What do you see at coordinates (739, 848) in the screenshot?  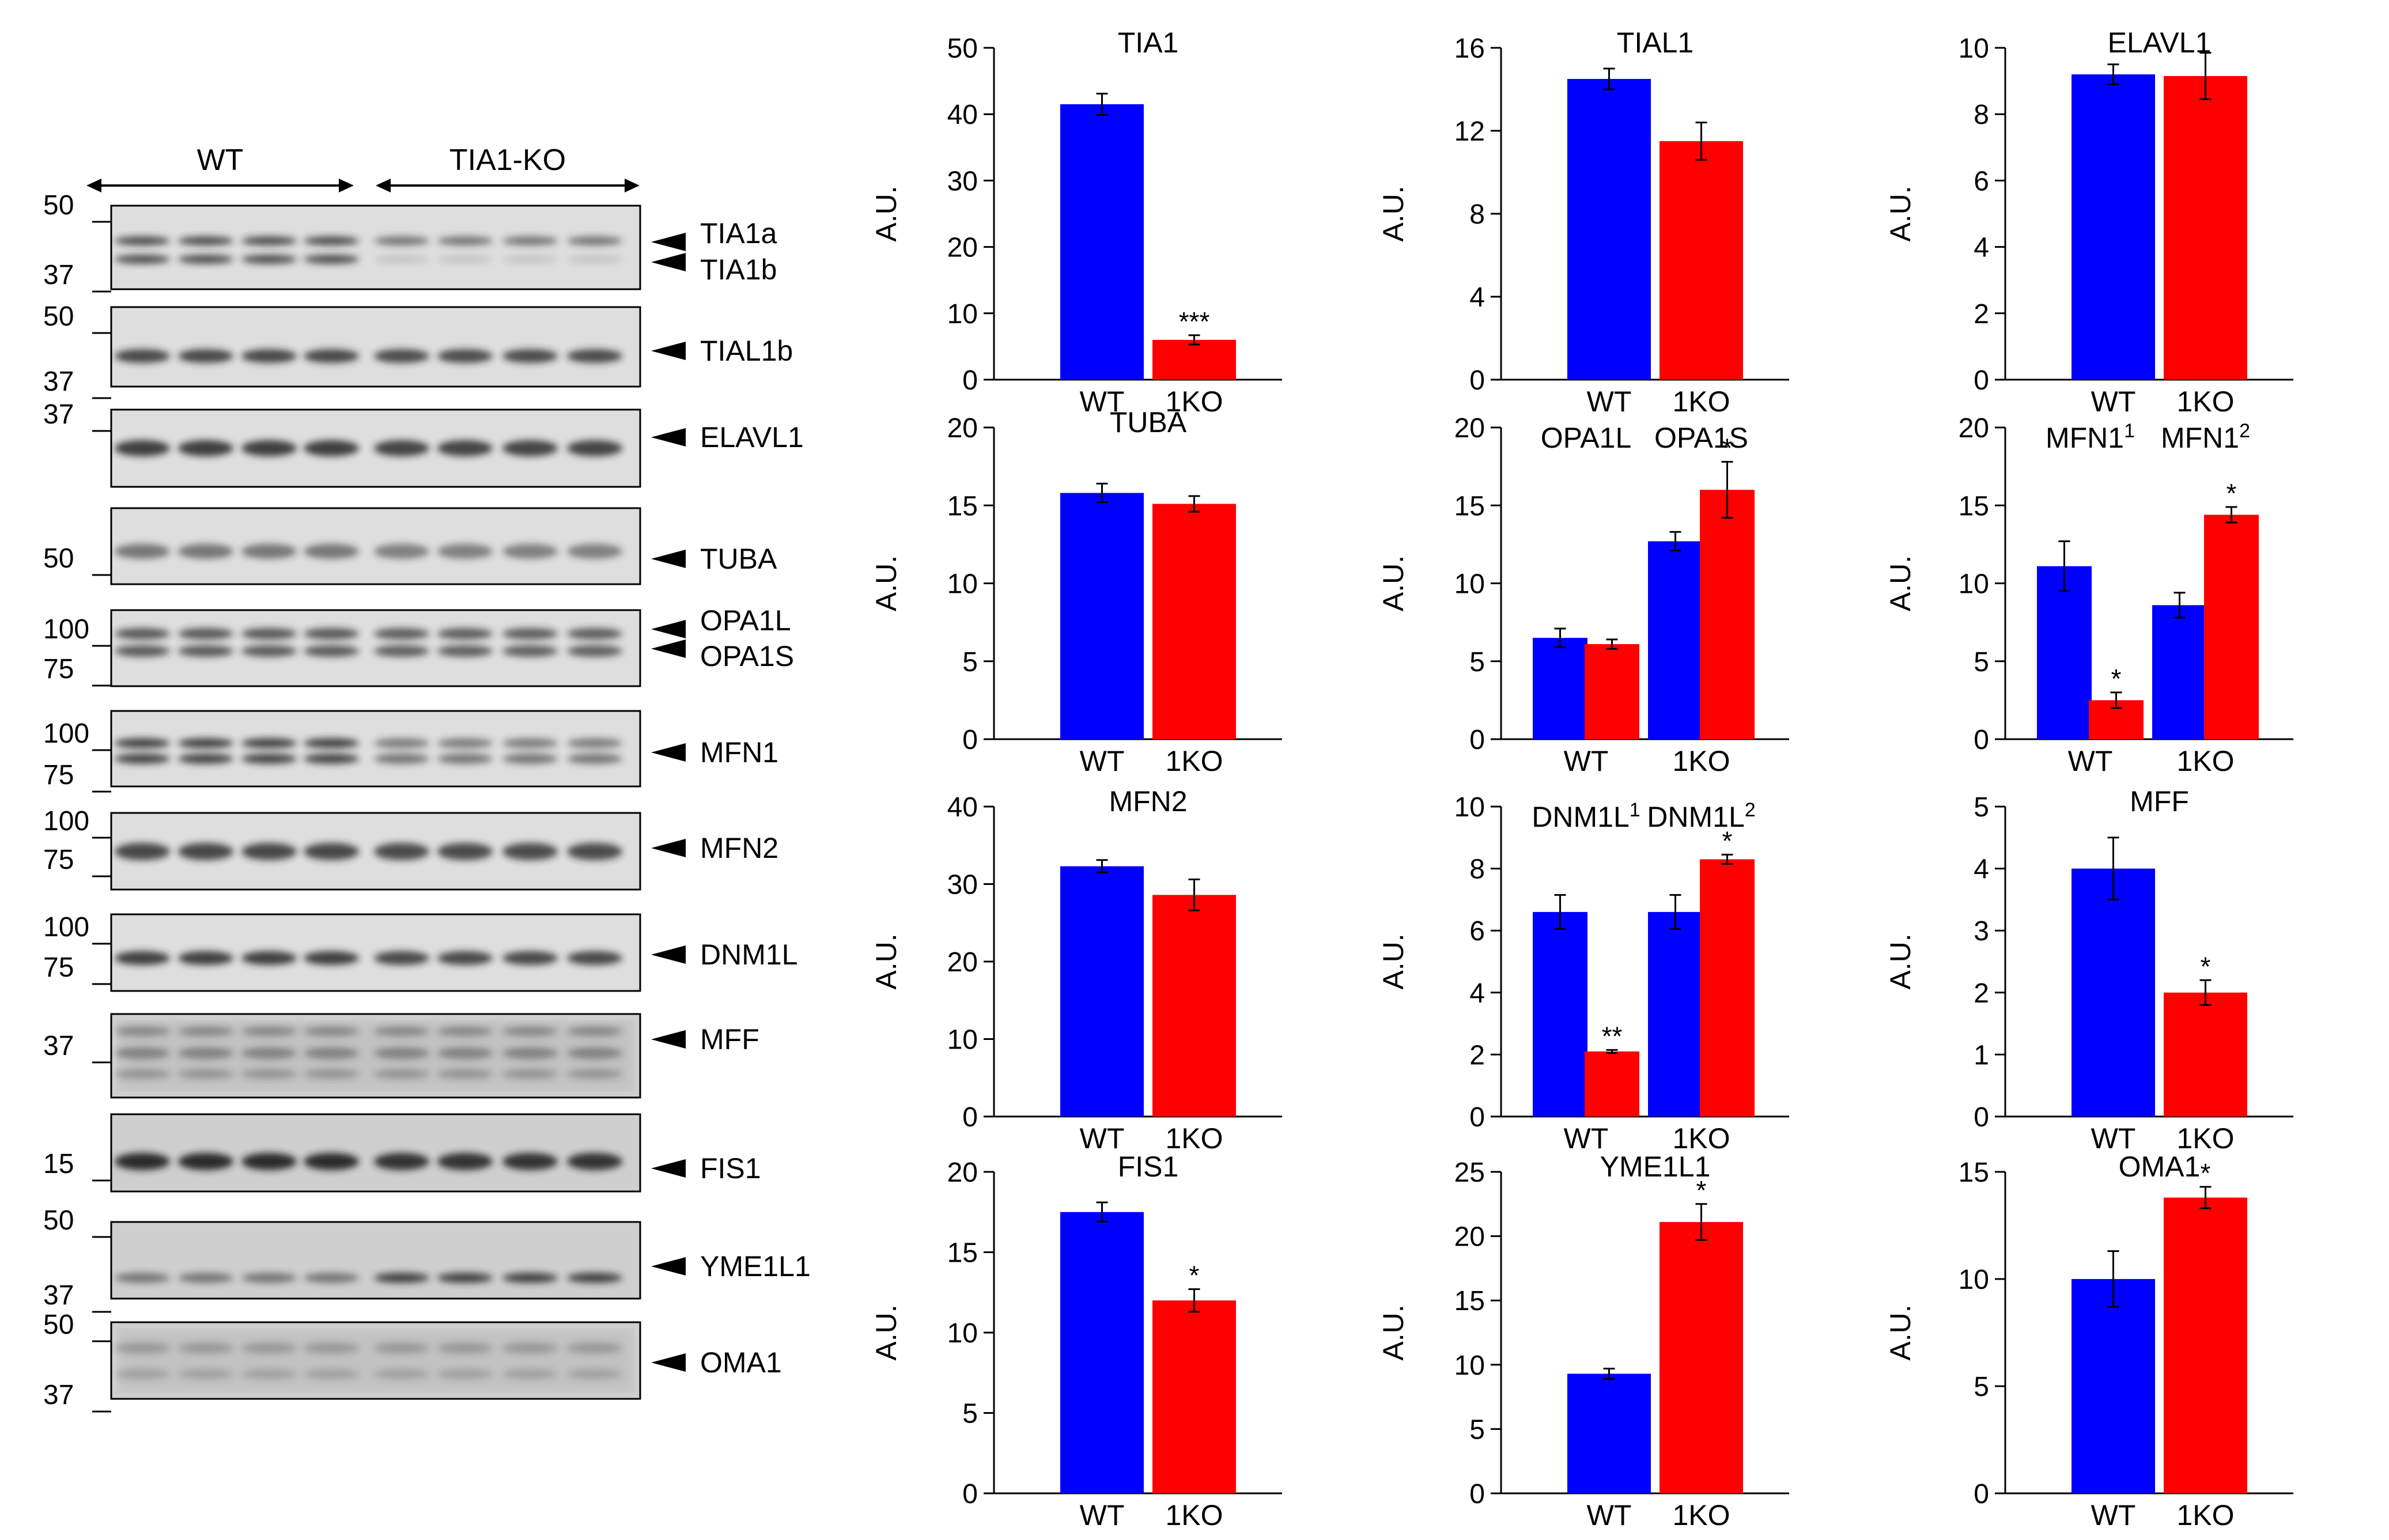 I see `band-label: MFN2` at bounding box center [739, 848].